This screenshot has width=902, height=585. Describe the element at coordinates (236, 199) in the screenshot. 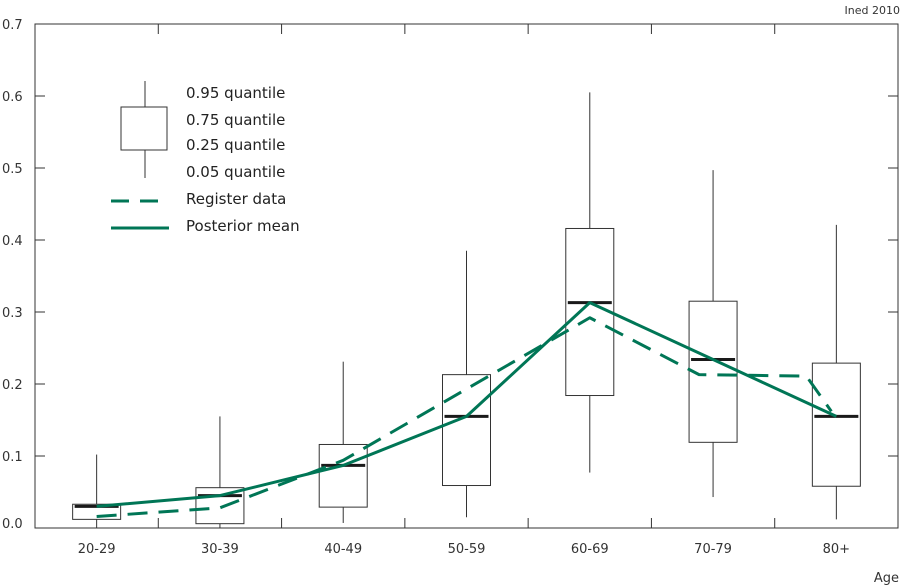

I see `legend-register-label: Register data` at that location.